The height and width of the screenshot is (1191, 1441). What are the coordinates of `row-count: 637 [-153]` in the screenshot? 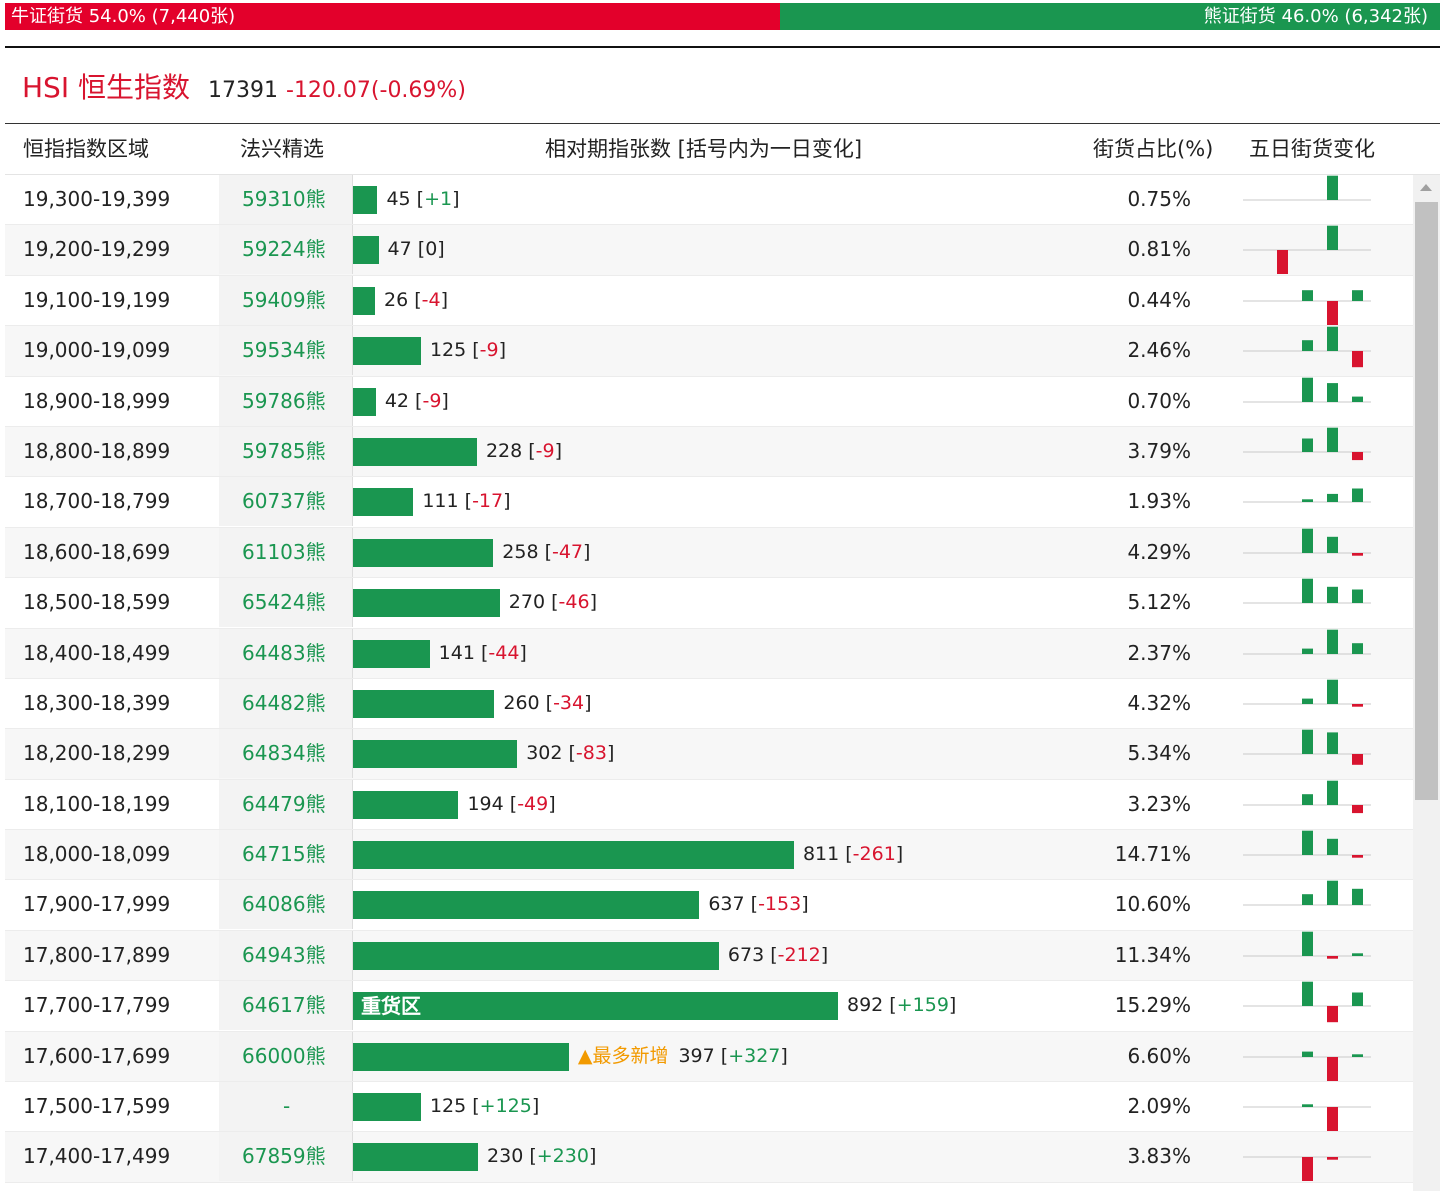 It's located at (758, 904).